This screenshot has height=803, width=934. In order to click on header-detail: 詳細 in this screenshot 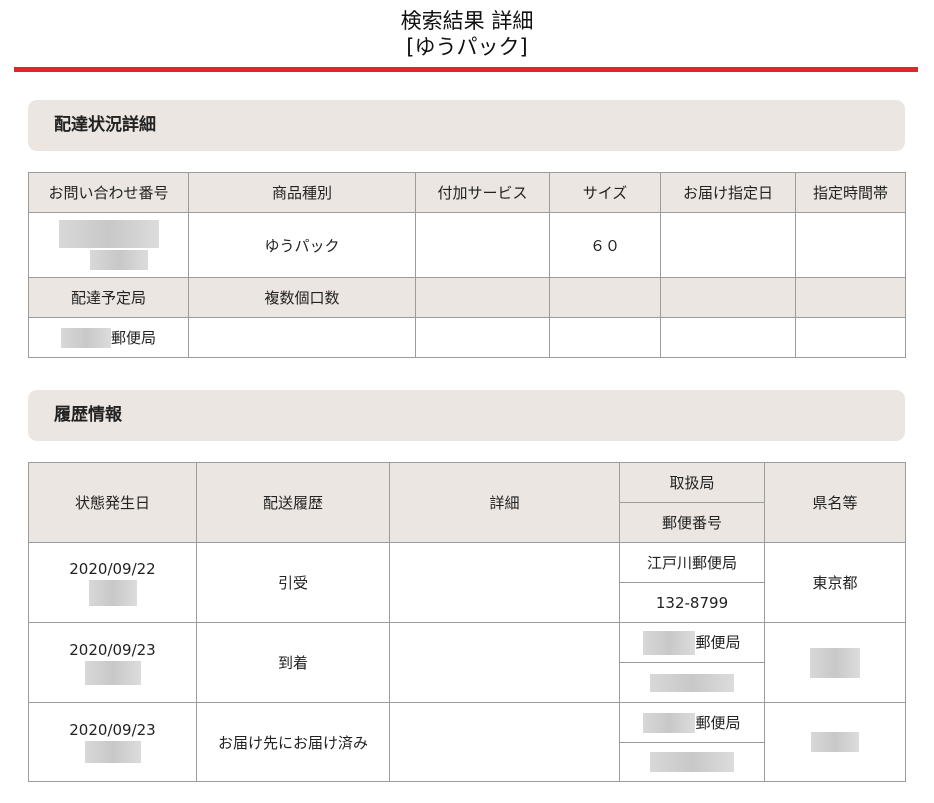, I will do `click(504, 502)`.